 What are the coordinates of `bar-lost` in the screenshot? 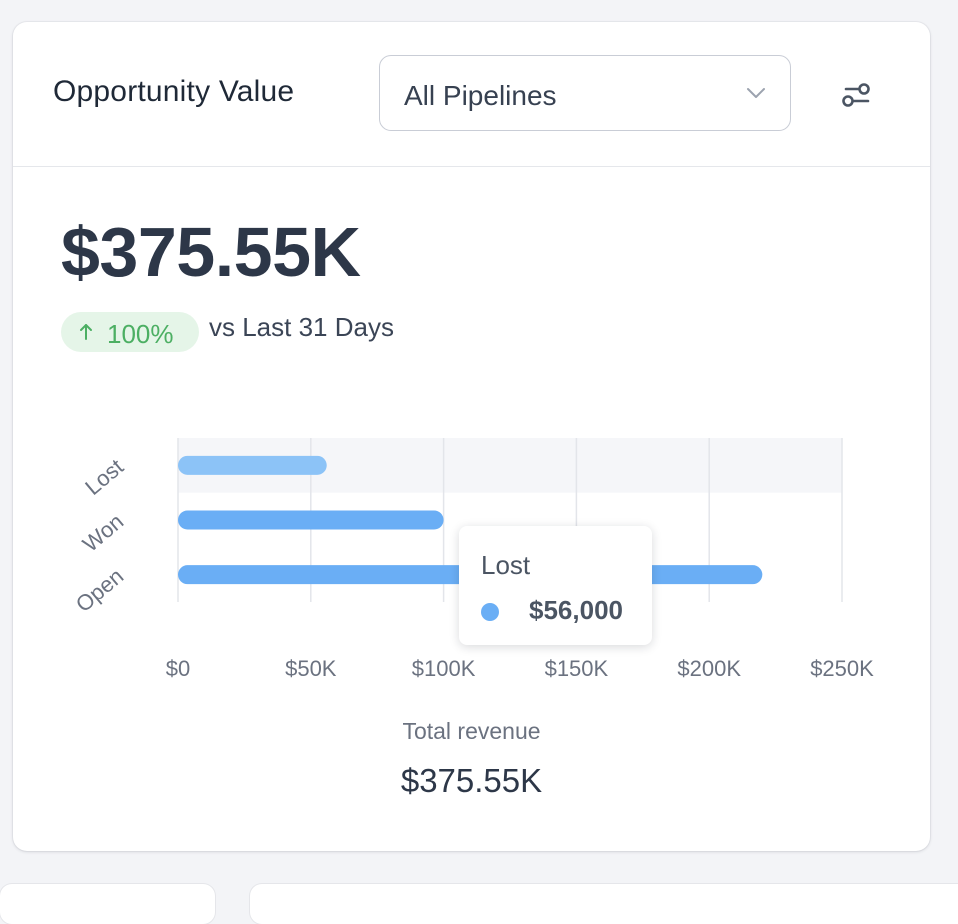 It's located at (252, 465).